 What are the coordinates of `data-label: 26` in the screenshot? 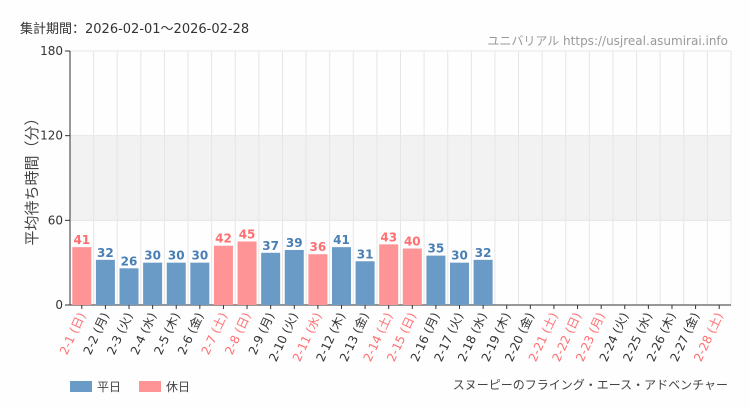 It's located at (129, 261).